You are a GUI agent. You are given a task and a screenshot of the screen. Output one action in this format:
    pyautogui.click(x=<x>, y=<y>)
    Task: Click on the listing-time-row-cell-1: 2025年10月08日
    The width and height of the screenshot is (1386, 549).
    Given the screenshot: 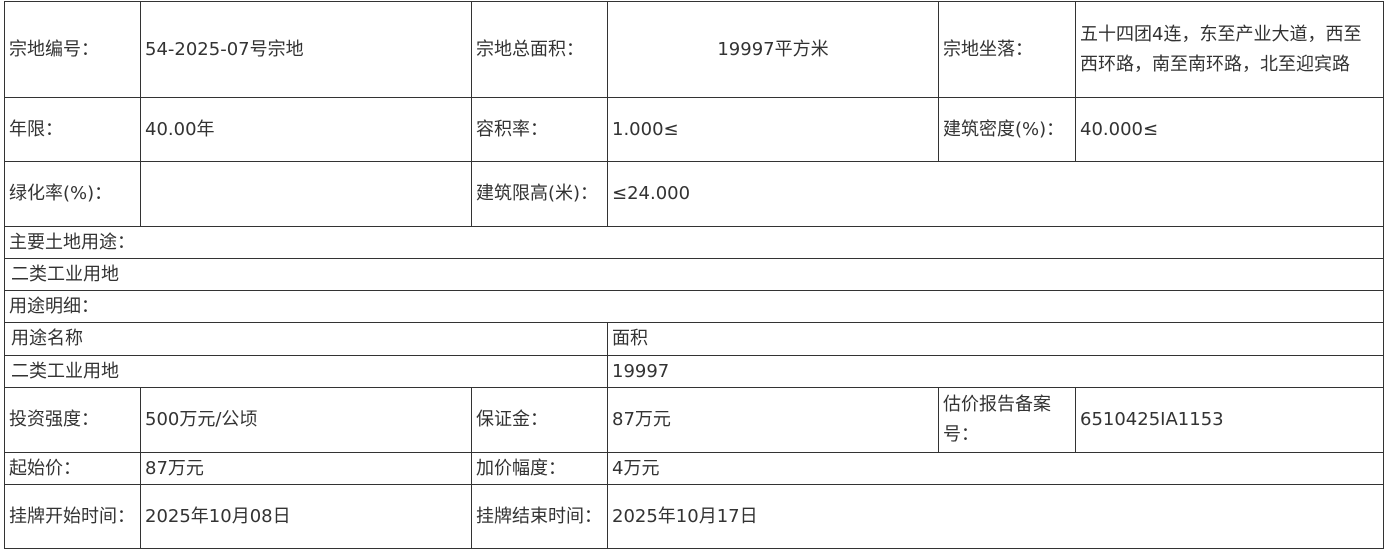 What is the action you would take?
    pyautogui.click(x=306, y=516)
    